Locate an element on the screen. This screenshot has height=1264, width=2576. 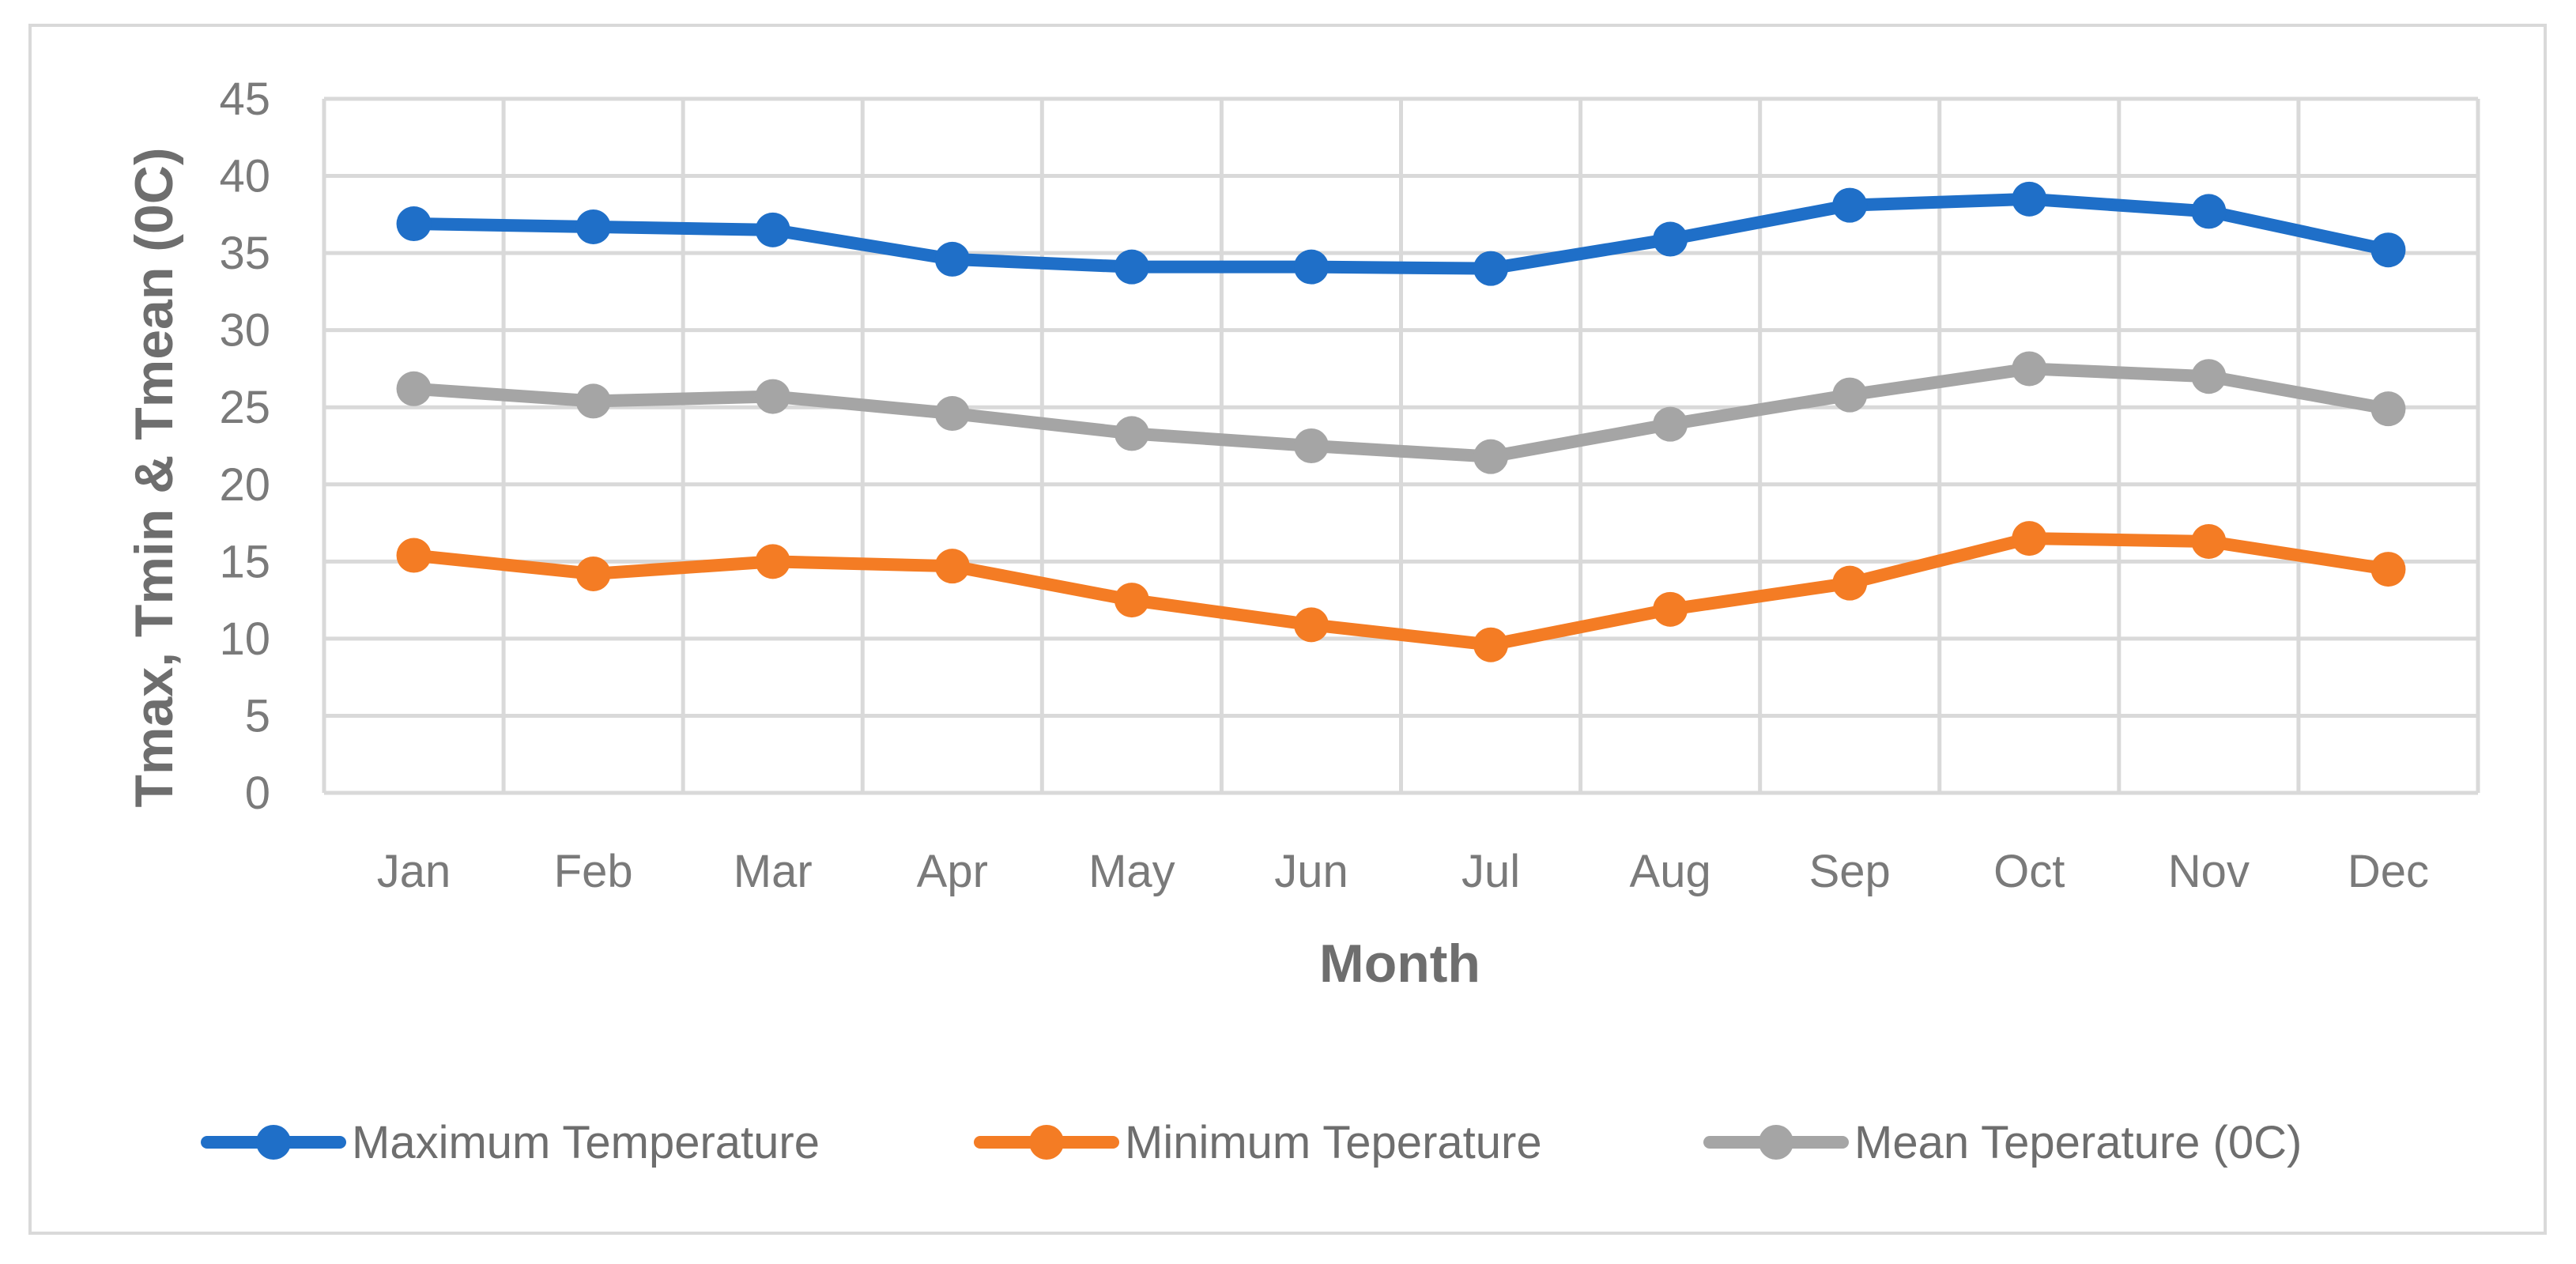
series-3-point-jan is located at coordinates (414, 388).